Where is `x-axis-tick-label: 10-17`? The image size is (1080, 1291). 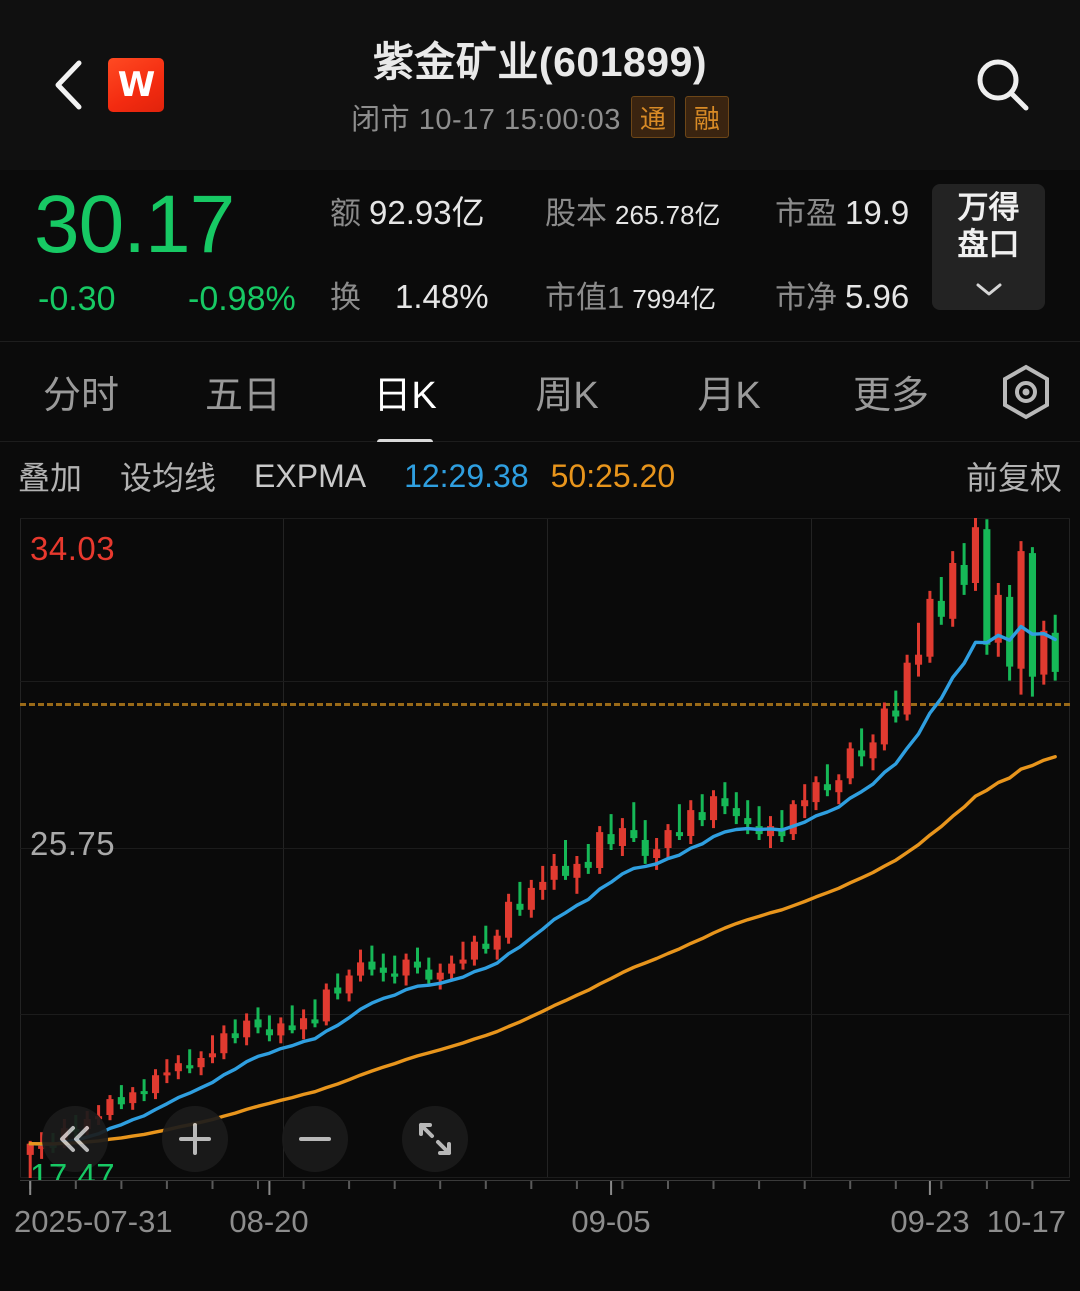
x-axis-tick-label: 10-17 is located at coordinates (1026, 1221).